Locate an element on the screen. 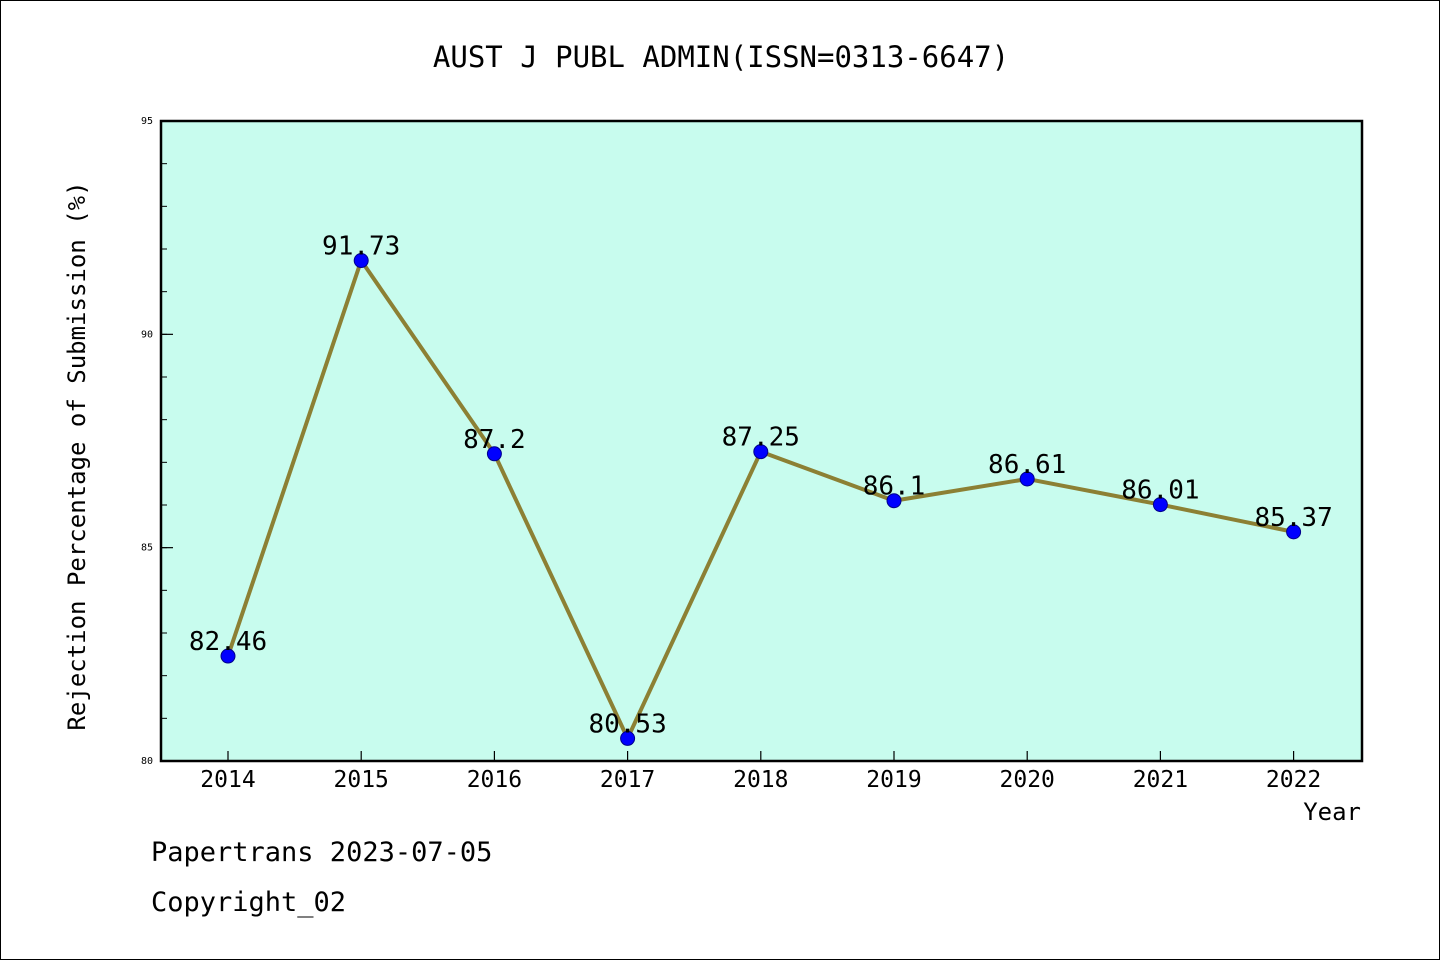  x-axis-label: Year is located at coordinates (1332, 812).